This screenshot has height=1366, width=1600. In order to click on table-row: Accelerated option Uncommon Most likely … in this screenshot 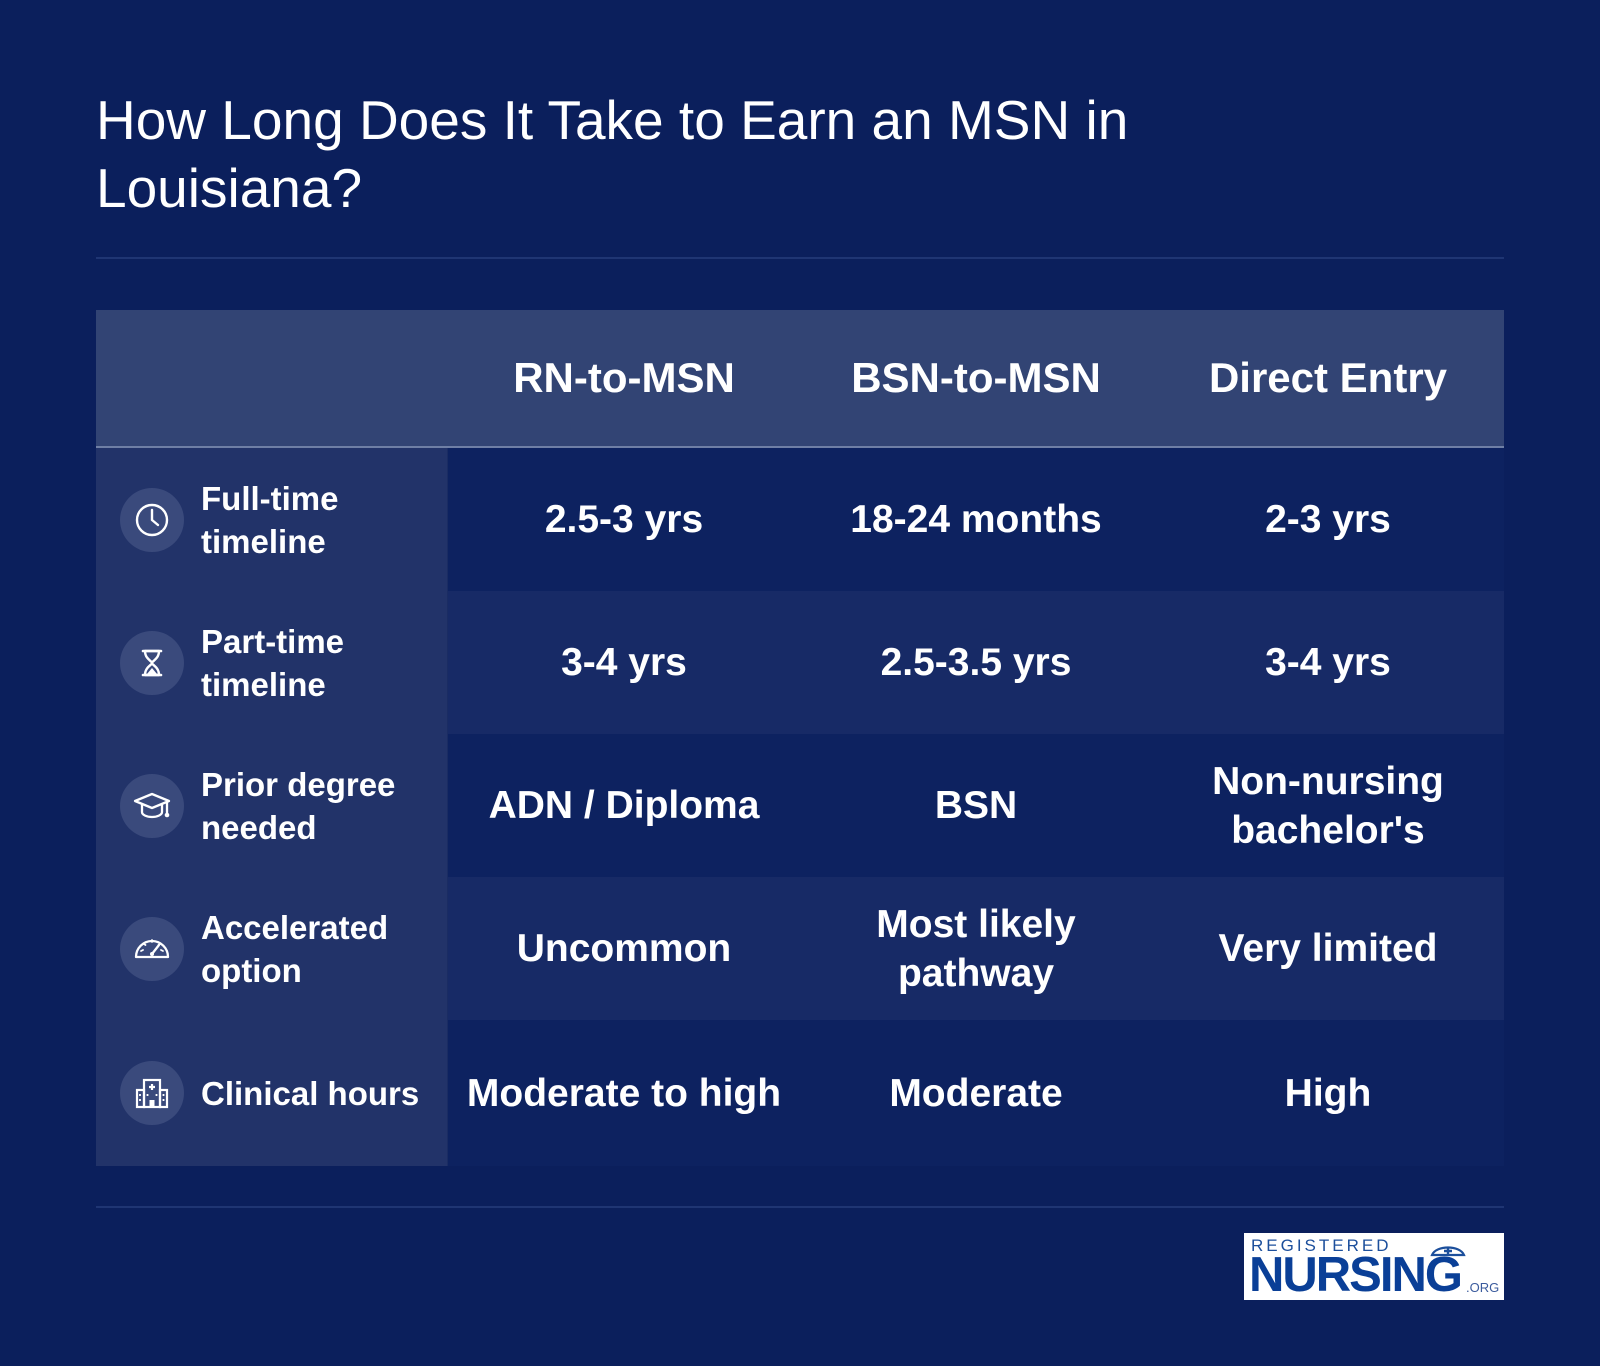, I will do `click(800, 948)`.